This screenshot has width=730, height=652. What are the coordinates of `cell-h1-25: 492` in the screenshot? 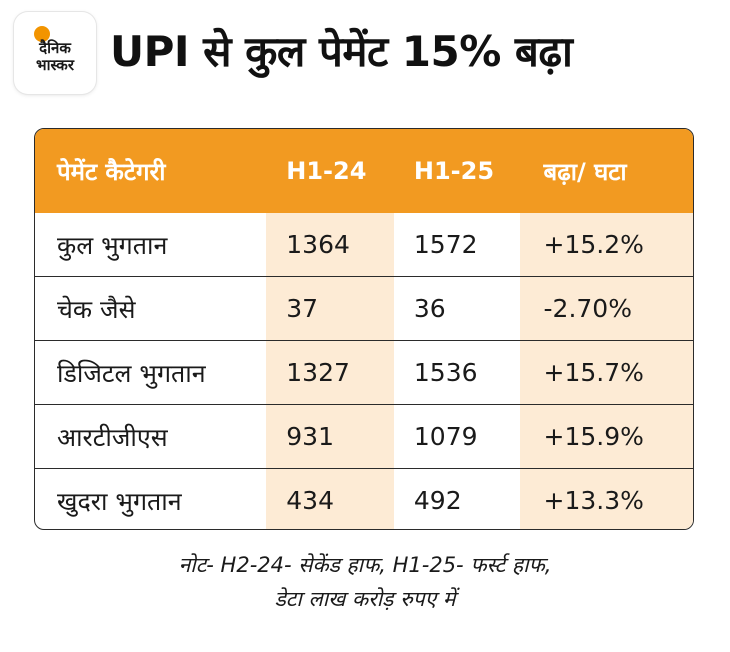 It's located at (437, 500).